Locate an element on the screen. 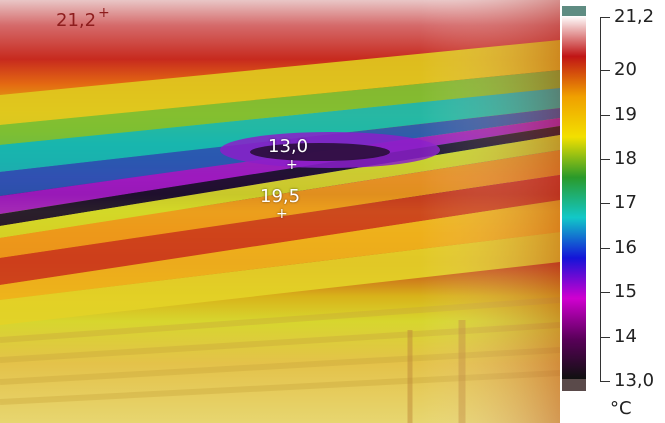 This screenshot has width=665, height=423. scale-tick-label: 17 is located at coordinates (625, 202).